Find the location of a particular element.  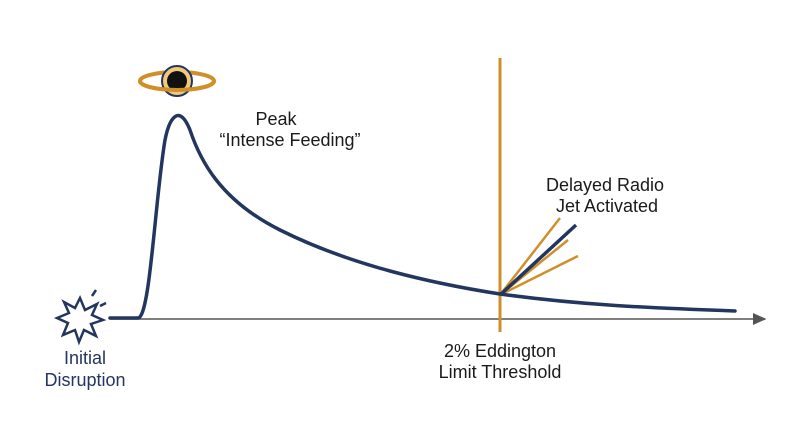

start-label: Disruption is located at coordinates (84, 380).